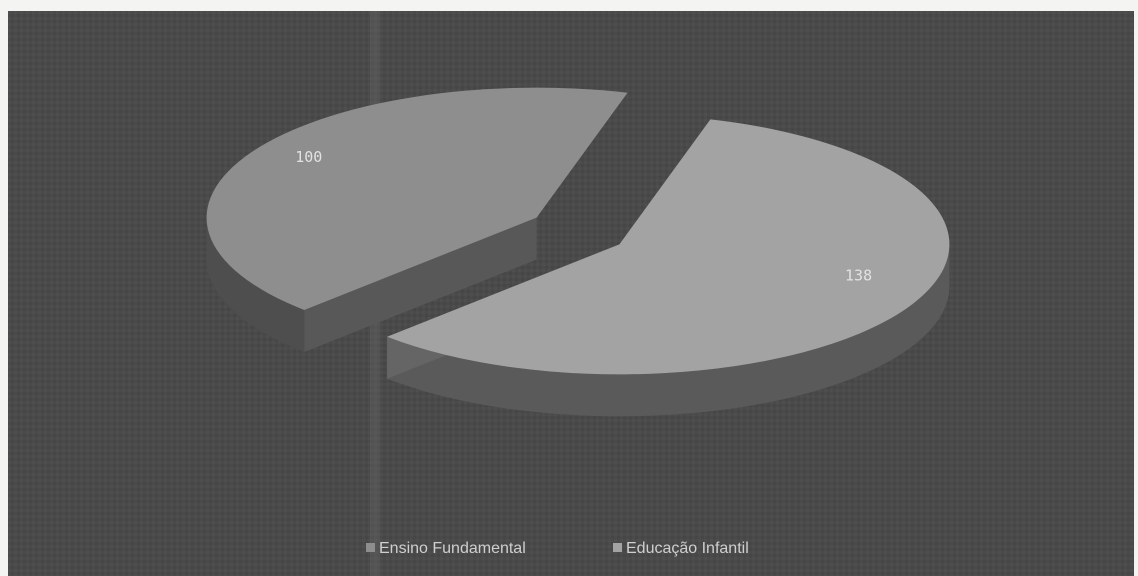  I want to click on legend: Ensino Fundamental Educação Infantil, so click(557, 548).